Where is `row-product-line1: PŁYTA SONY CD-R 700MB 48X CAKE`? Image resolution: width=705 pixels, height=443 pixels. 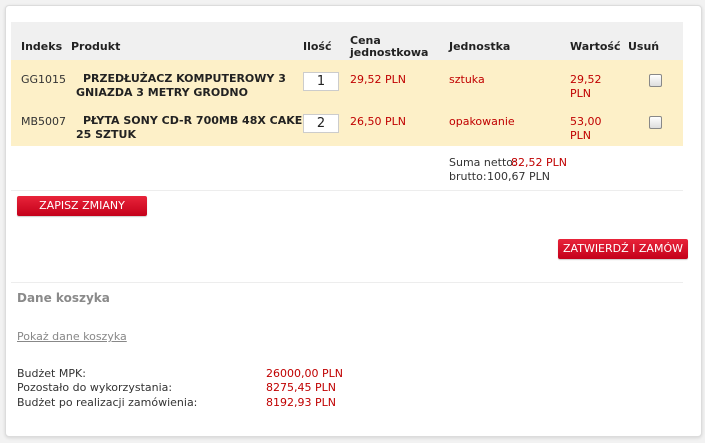
row-product-line1: PŁYTA SONY CD-R 700MB 48X CAKE is located at coordinates (193, 120).